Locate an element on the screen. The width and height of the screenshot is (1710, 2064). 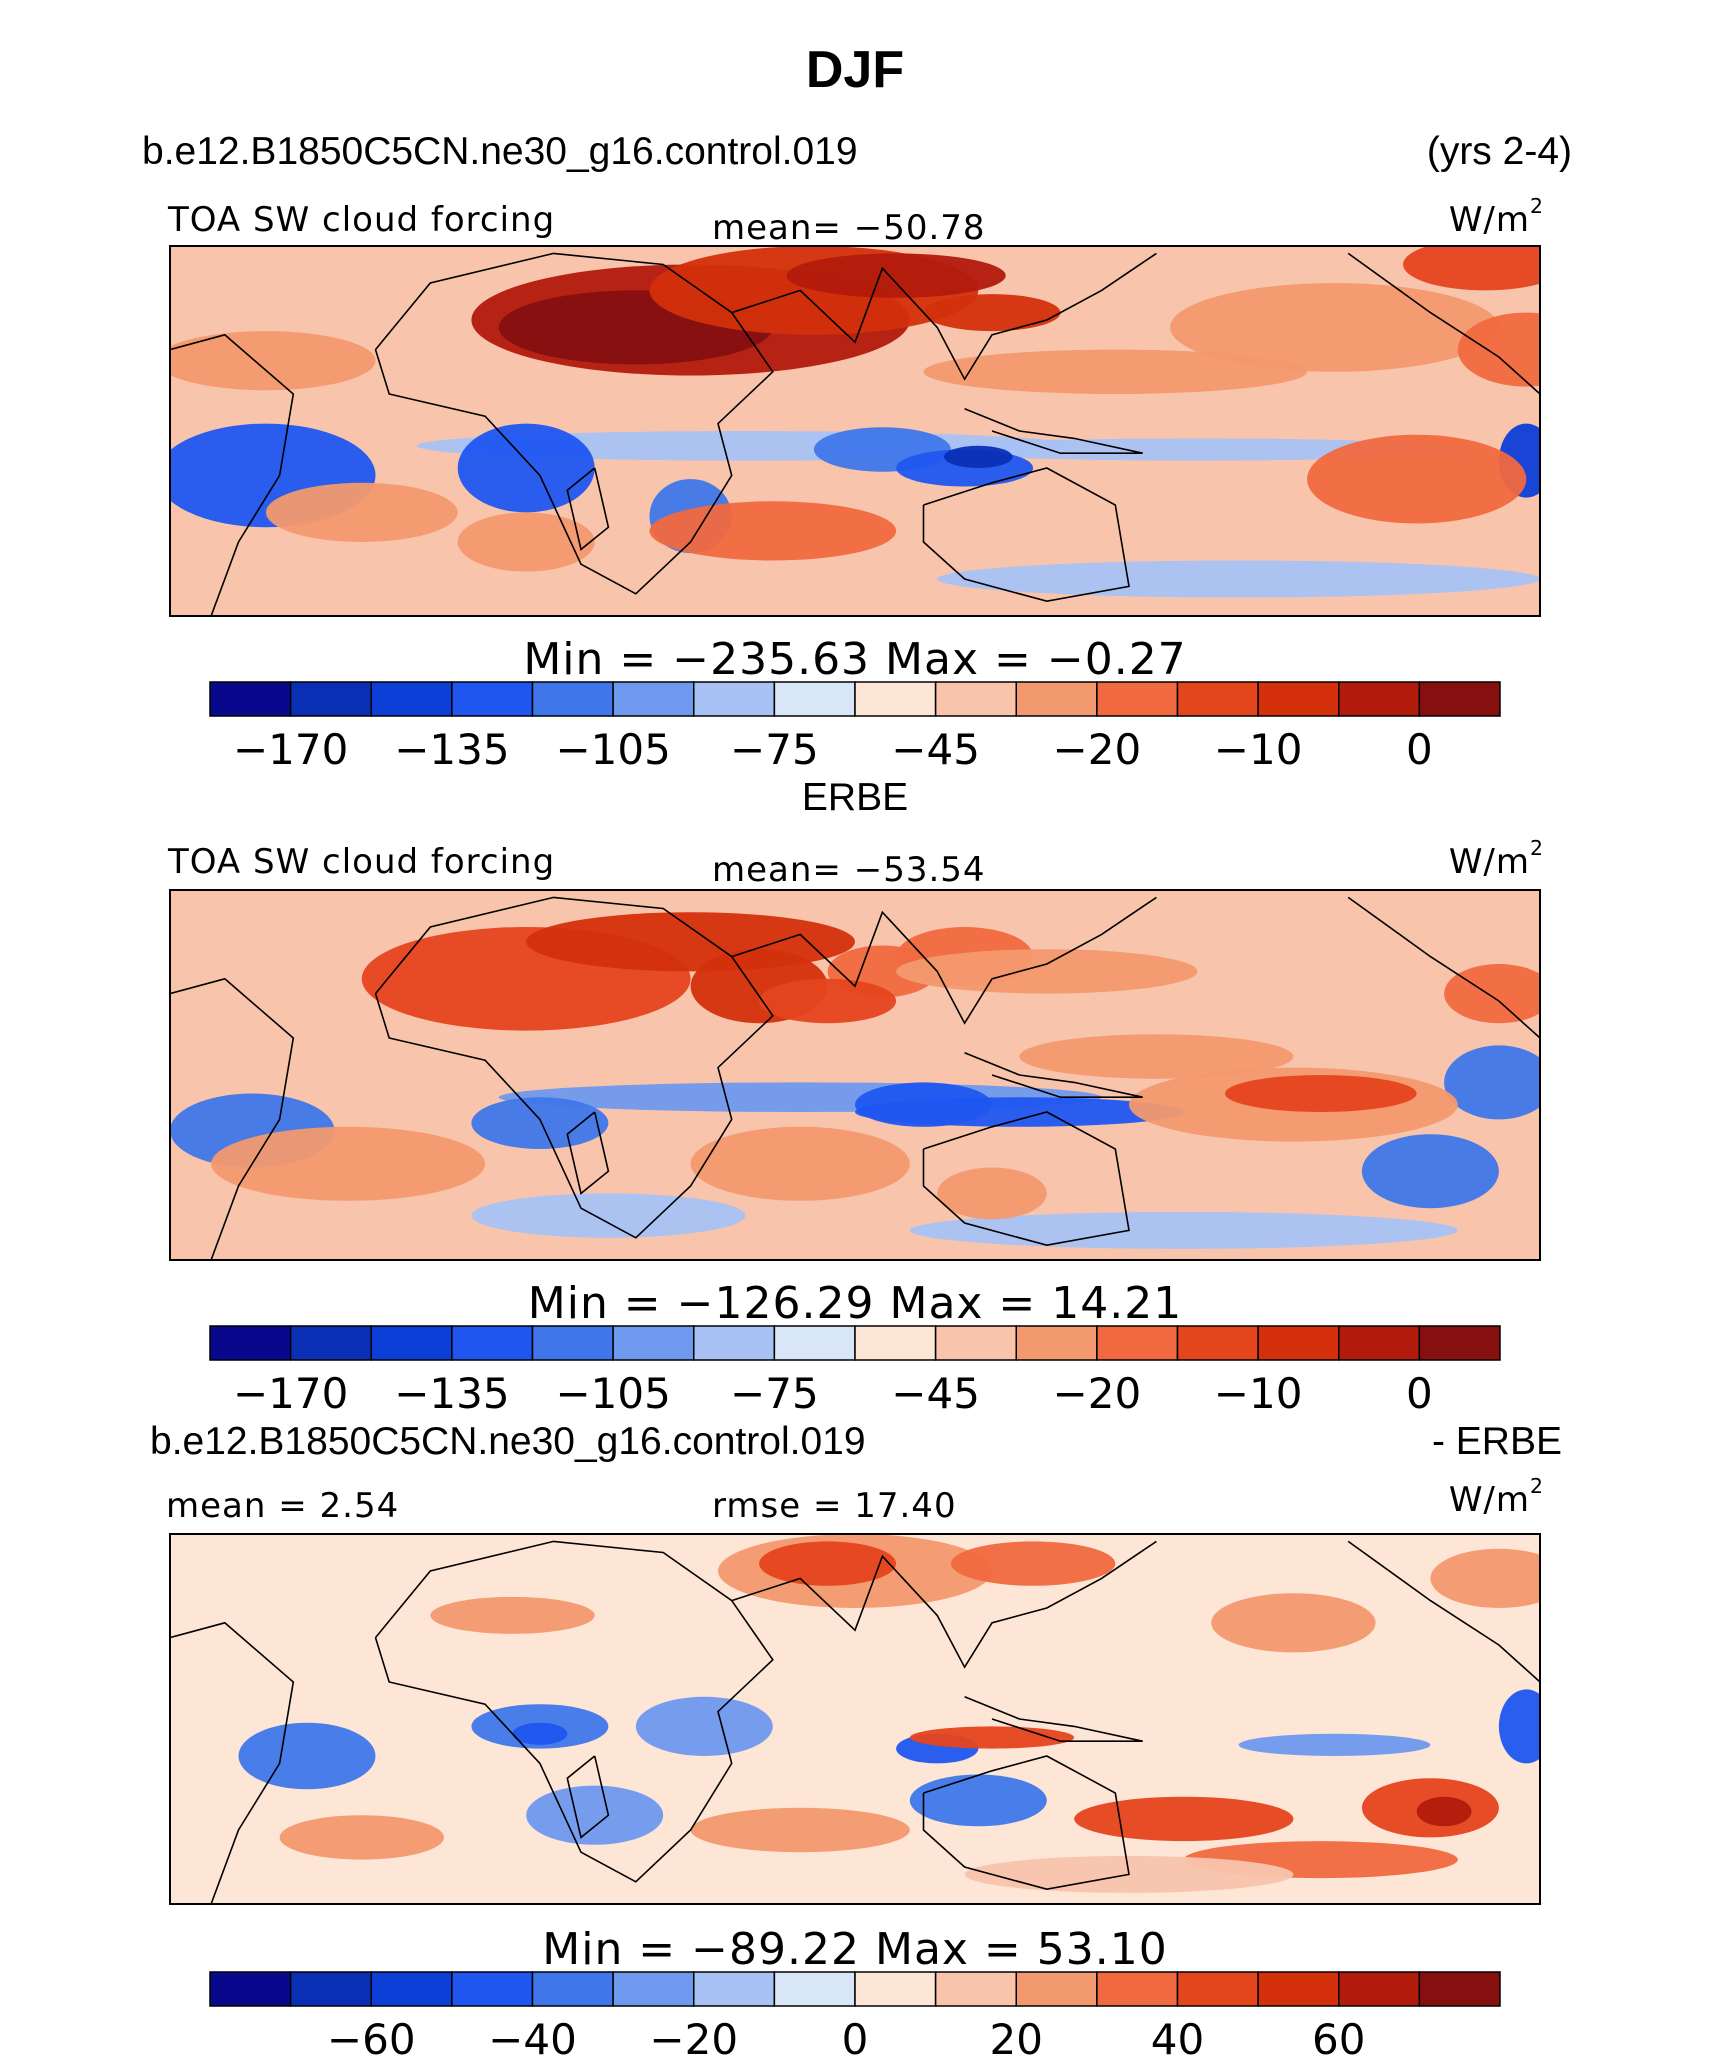
panel1-mean: mean= −50.78 is located at coordinates (849, 228).